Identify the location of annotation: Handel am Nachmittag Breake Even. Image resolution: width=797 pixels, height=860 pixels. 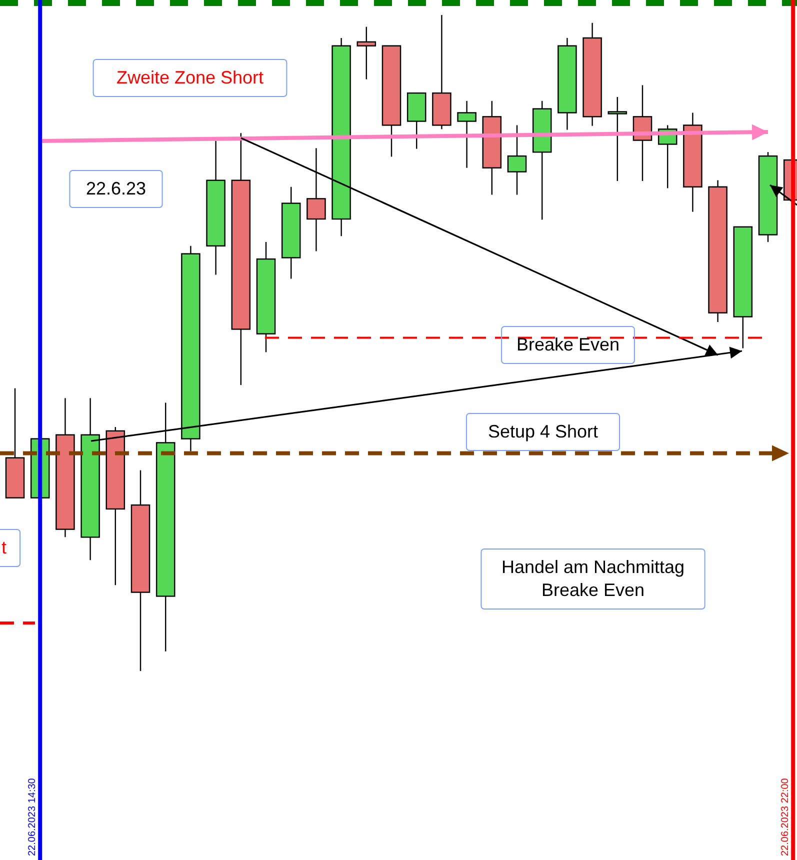
(593, 578).